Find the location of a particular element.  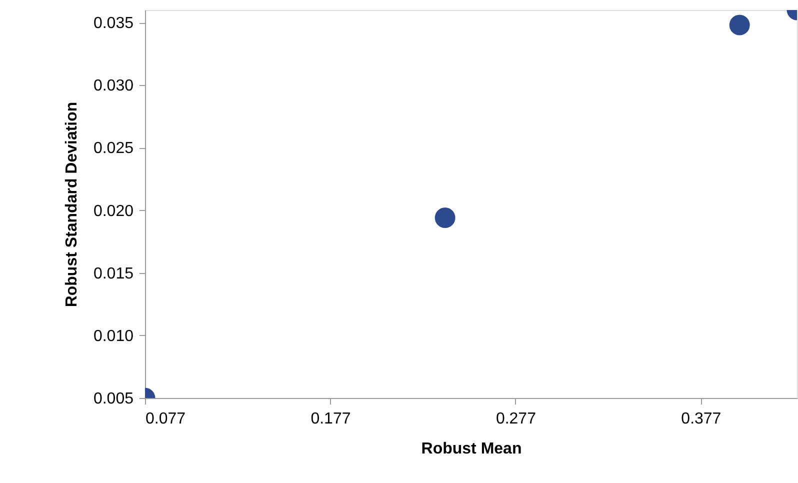

x-axis-title: Robust Mean is located at coordinates (471, 449).